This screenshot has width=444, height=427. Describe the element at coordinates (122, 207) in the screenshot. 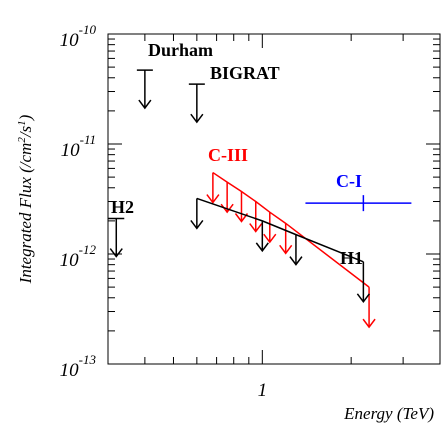

I see `label-h2: H2` at that location.